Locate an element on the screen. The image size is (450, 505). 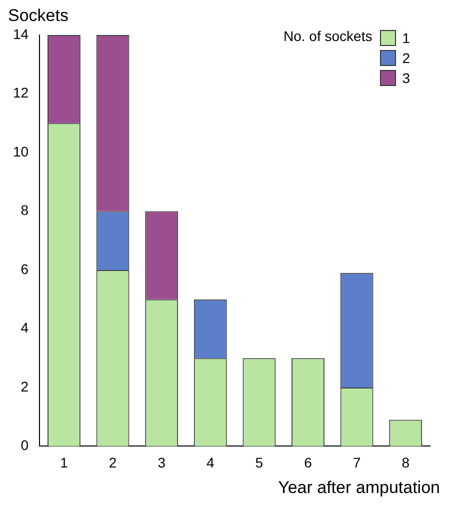
y-tick-label: 12 is located at coordinates (20, 92).